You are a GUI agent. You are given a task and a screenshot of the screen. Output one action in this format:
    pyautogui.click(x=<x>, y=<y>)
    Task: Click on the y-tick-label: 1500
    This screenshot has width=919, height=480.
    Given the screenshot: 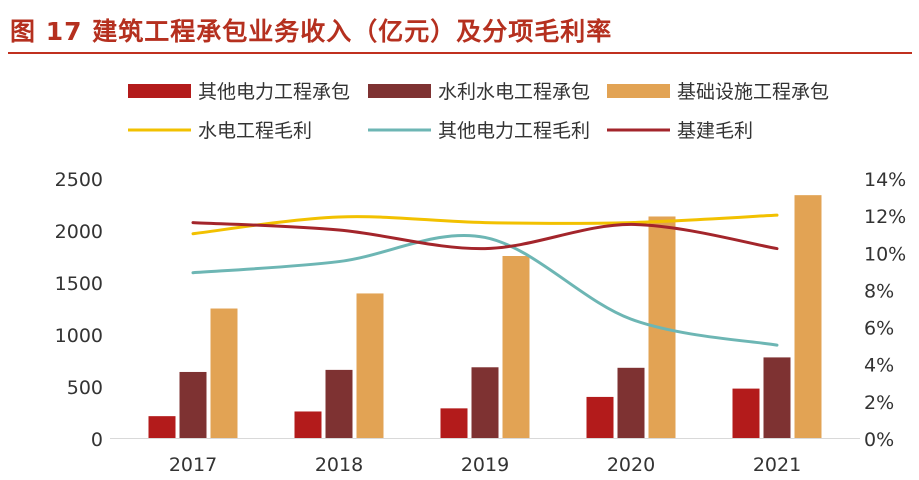 What is the action you would take?
    pyautogui.click(x=79, y=284)
    